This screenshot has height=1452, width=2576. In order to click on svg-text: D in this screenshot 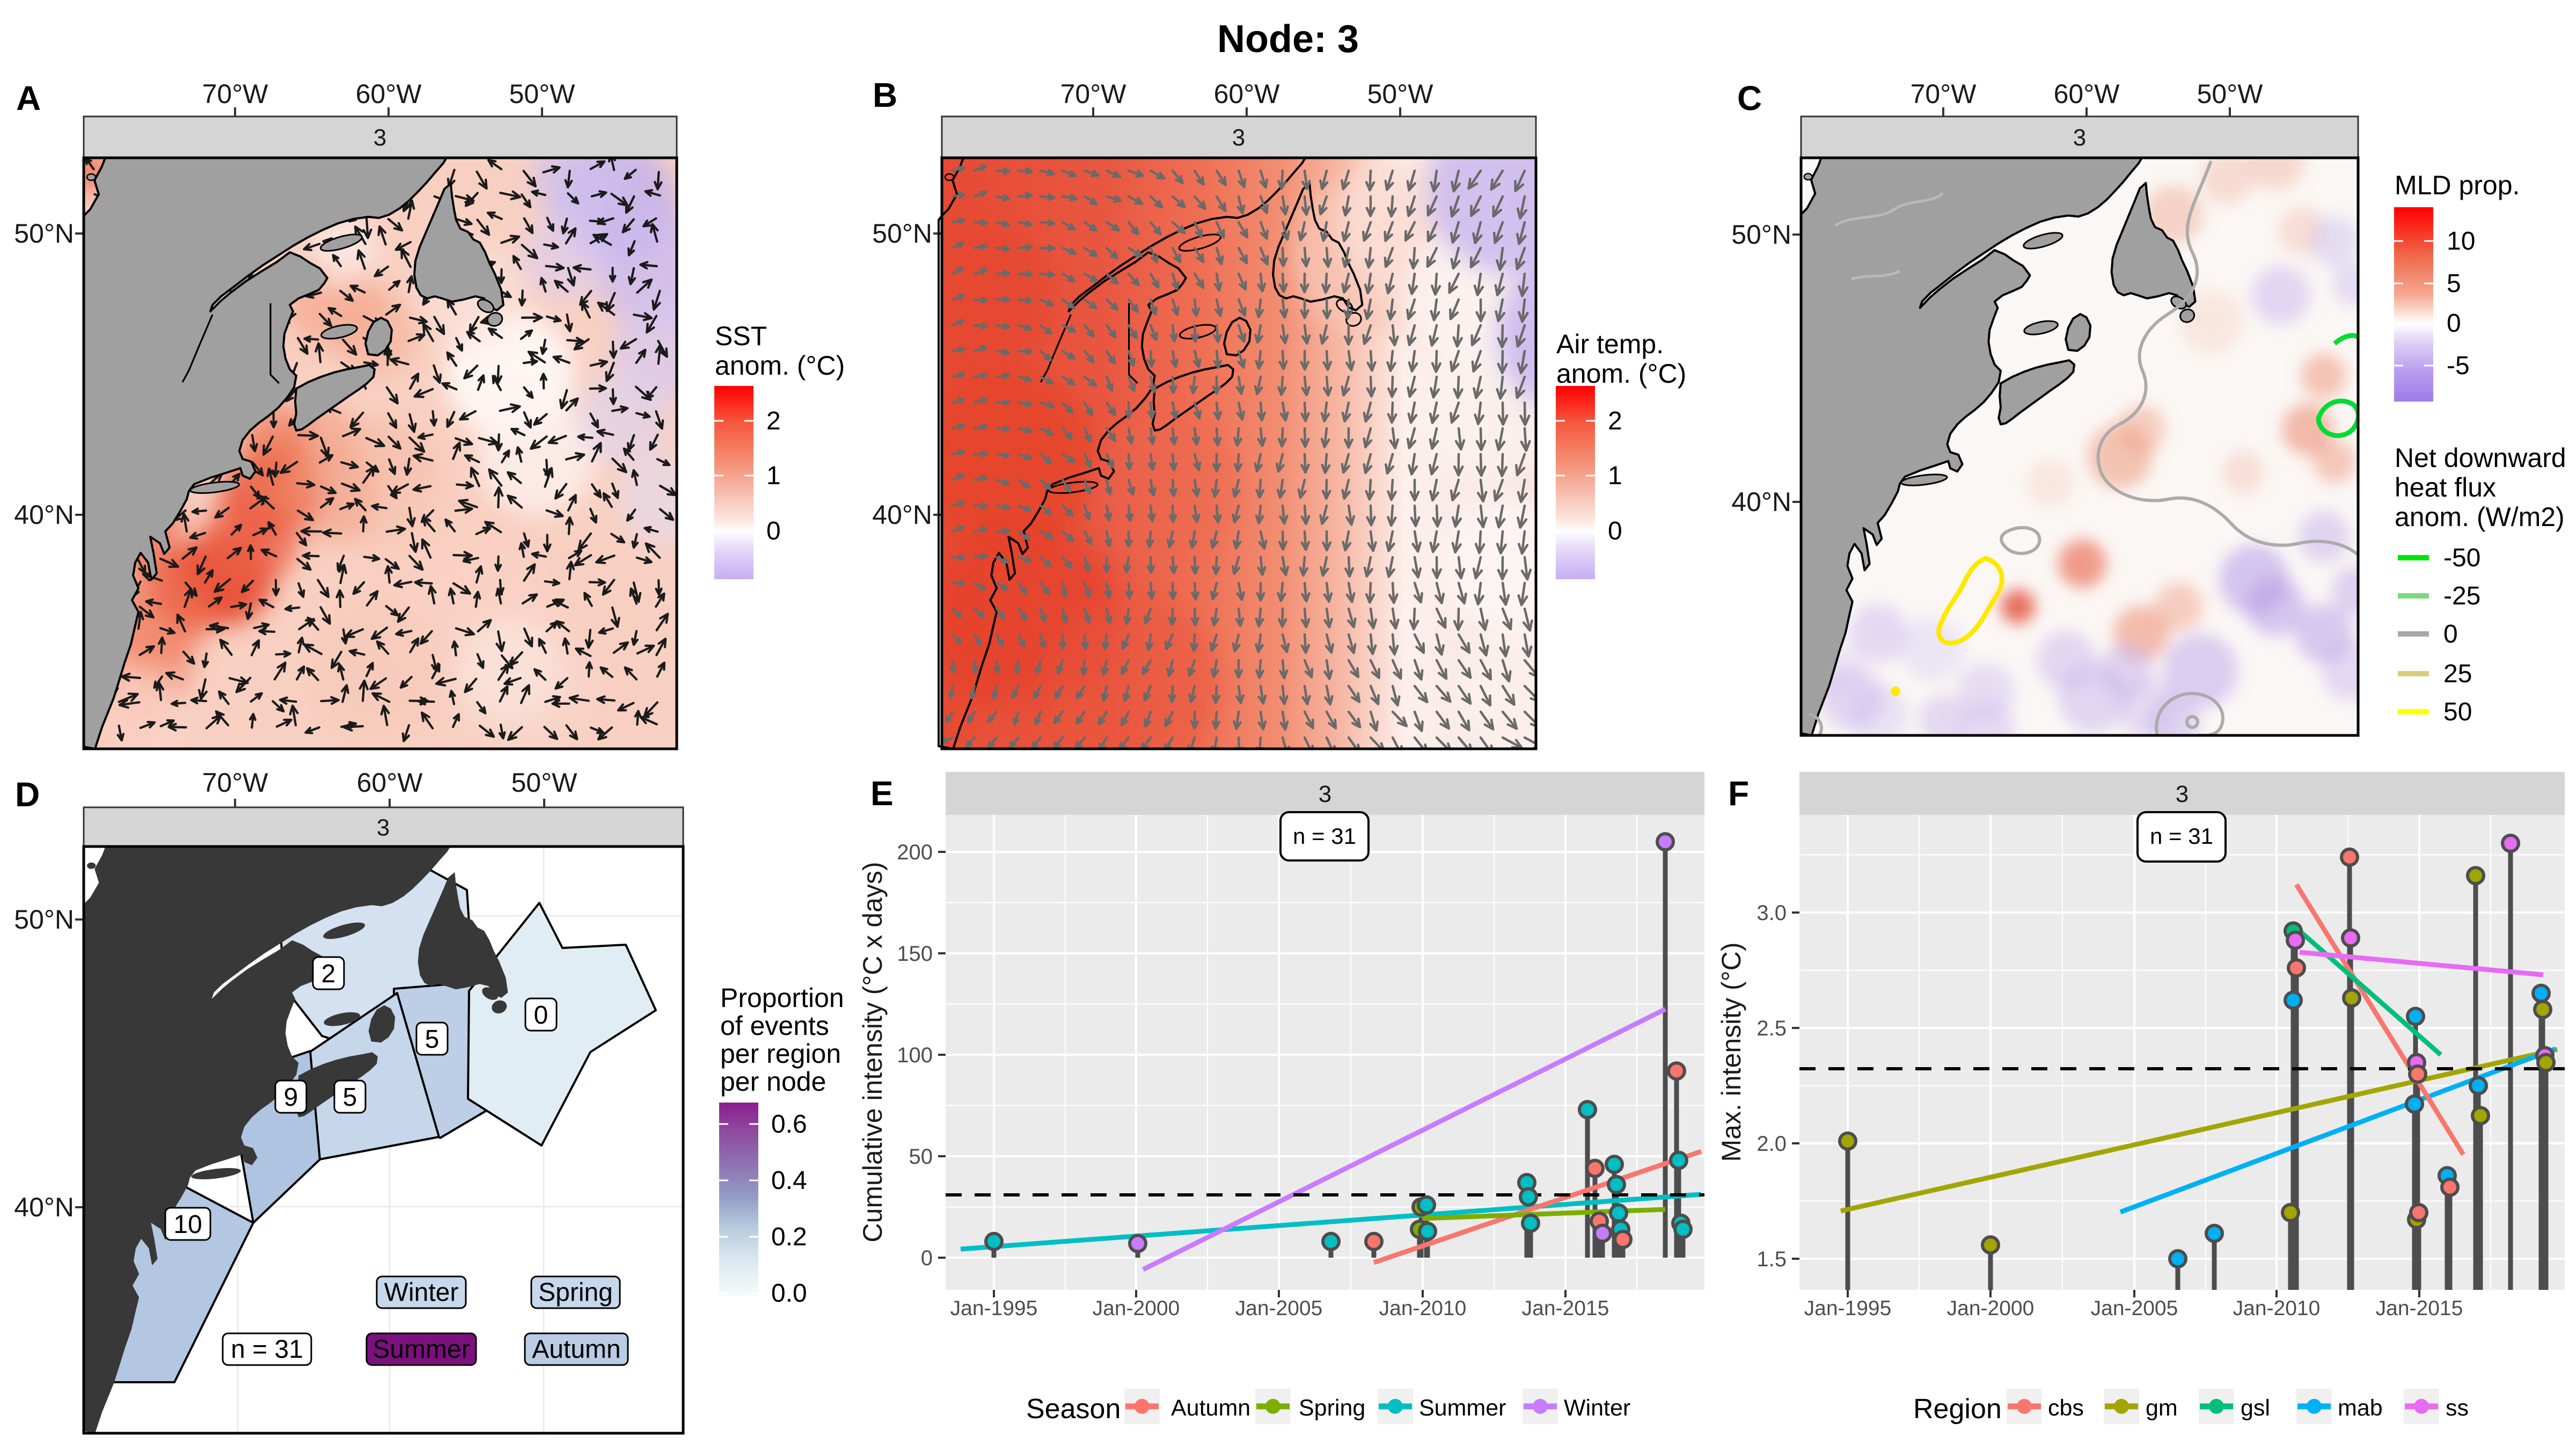, I will do `click(27, 794)`.